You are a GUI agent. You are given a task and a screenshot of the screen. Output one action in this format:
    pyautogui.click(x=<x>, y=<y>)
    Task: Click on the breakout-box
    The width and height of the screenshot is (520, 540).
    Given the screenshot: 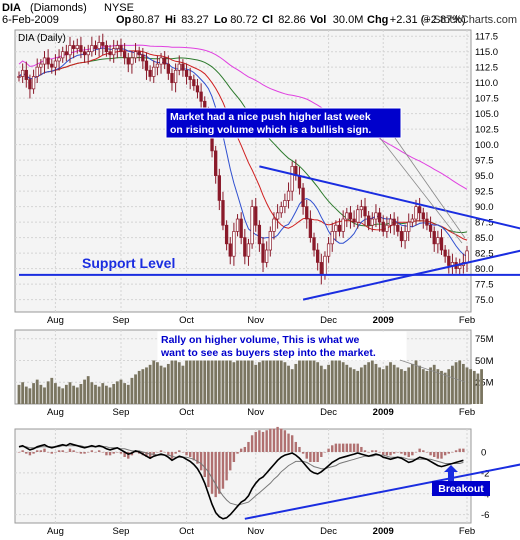 What is the action you would take?
    pyautogui.click(x=461, y=488)
    